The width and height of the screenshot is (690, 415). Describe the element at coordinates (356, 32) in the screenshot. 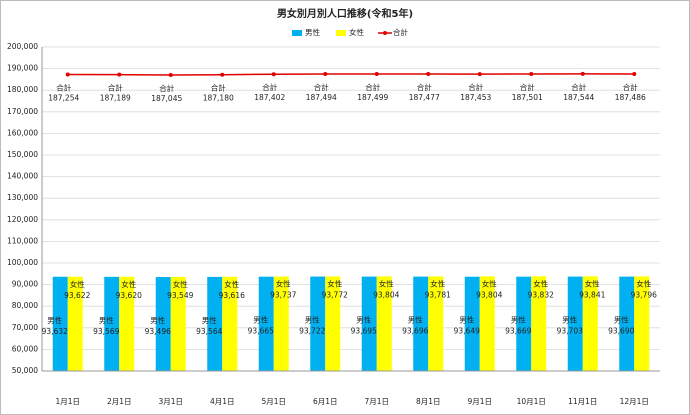

I see `legend-label: 女性` at that location.